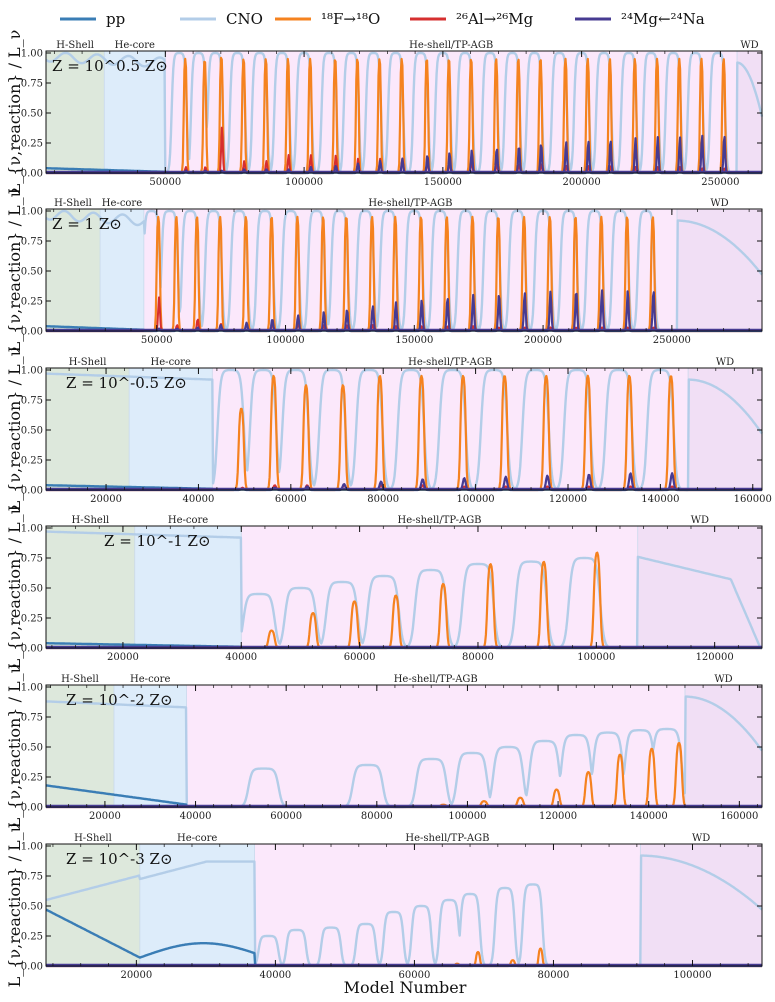  What do you see at coordinates (443, 182) in the screenshot?
I see `x-tick-label: 150000` at bounding box center [443, 182].